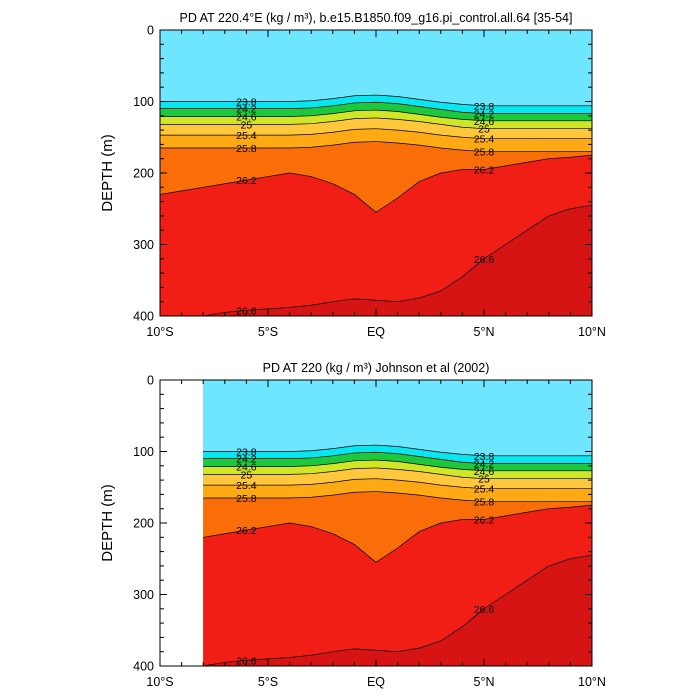  I want to click on contour-line-22.6, so click(549, 360).